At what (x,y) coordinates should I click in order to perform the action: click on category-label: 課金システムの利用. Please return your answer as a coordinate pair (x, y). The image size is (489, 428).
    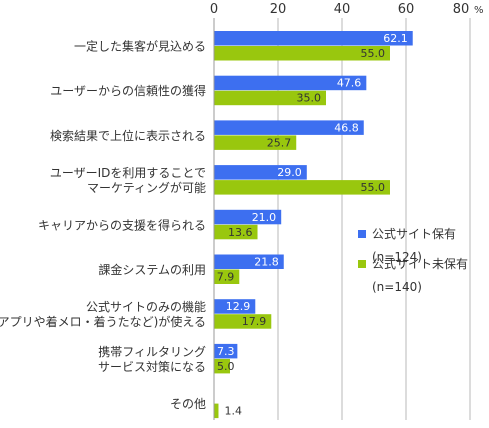
    Looking at the image, I should click on (152, 269).